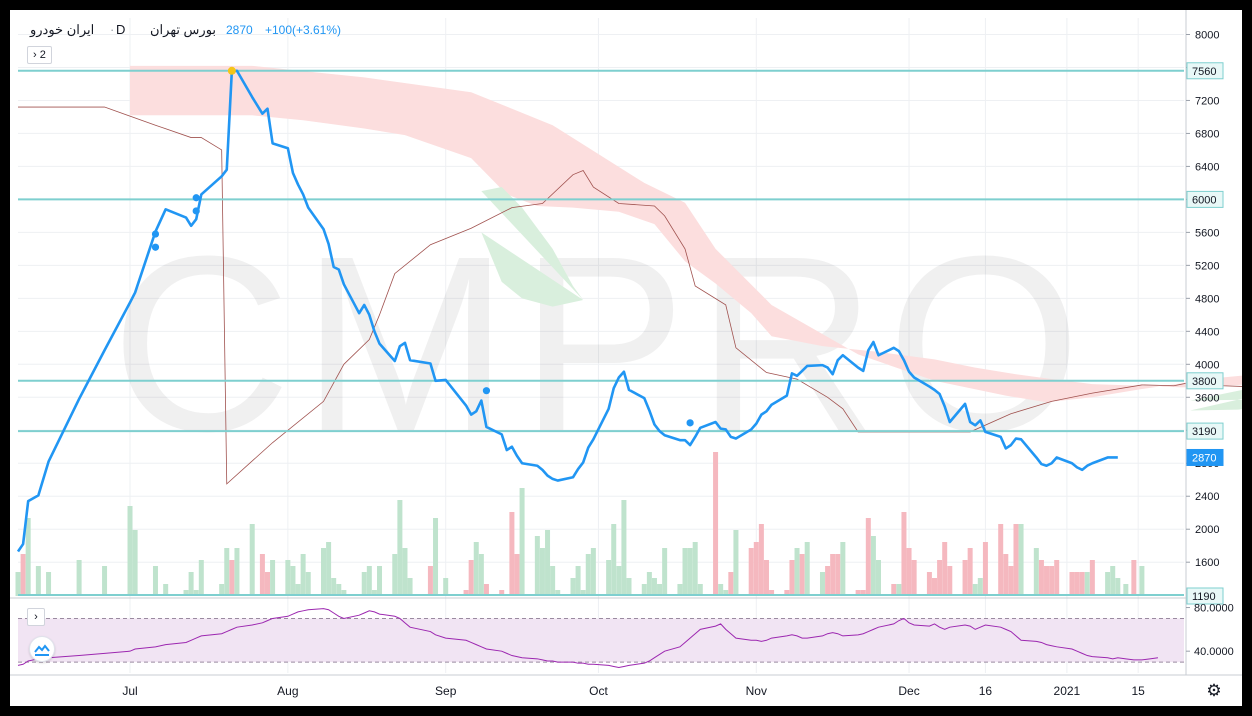 The width and height of the screenshot is (1252, 716). I want to click on price-axis-label: 4400, so click(1207, 332).